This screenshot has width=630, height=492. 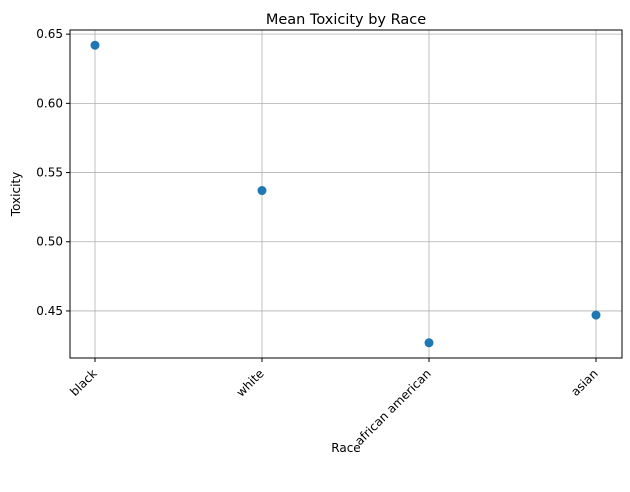 I want to click on y-tick-label: 0.55, so click(x=49, y=173).